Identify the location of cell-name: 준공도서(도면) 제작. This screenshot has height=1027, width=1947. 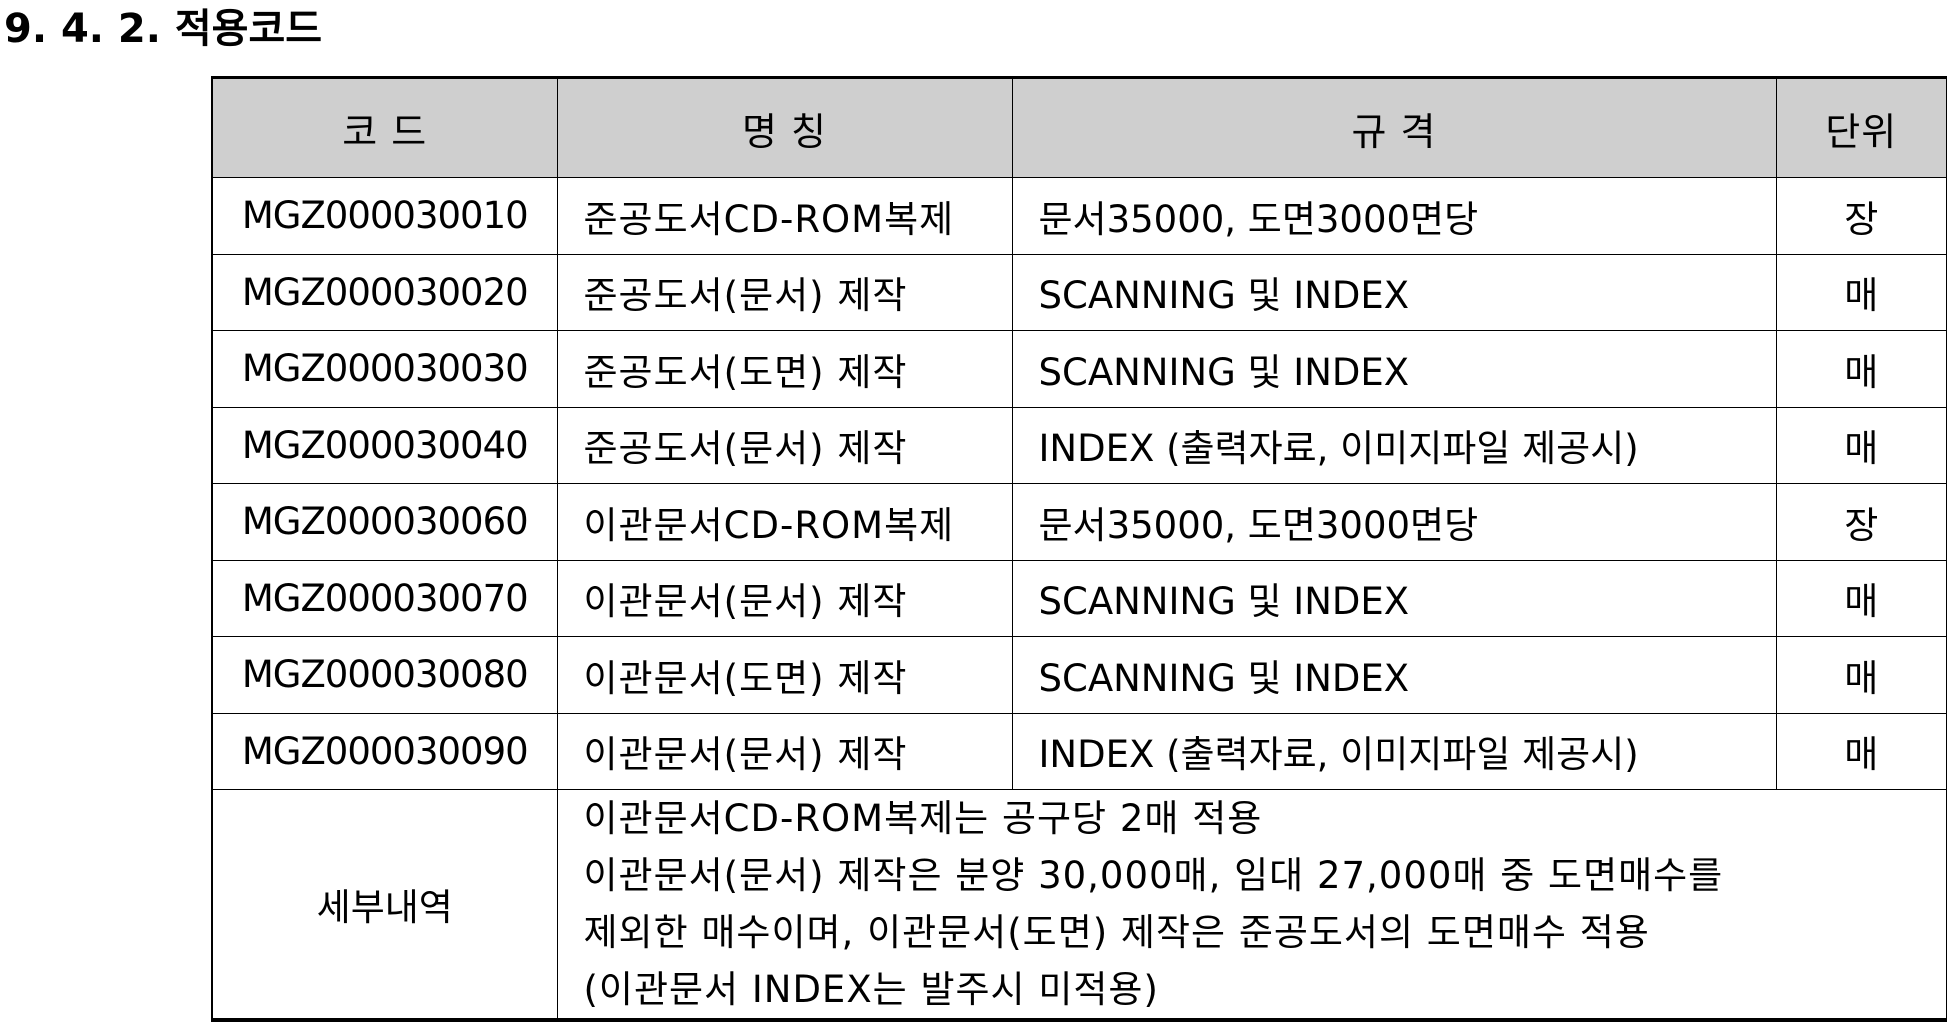
(784, 369).